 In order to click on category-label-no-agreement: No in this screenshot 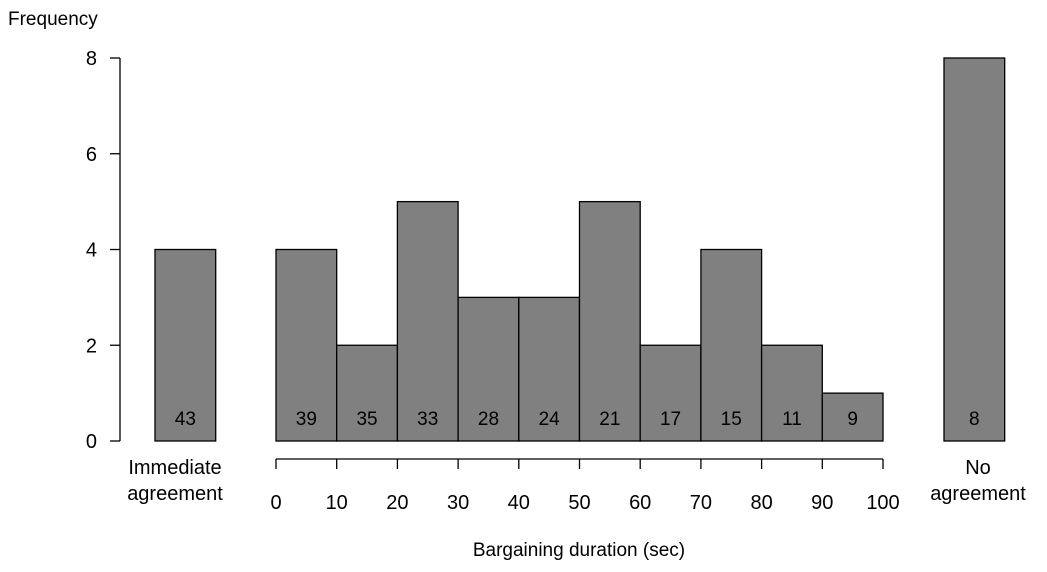, I will do `click(978, 468)`.